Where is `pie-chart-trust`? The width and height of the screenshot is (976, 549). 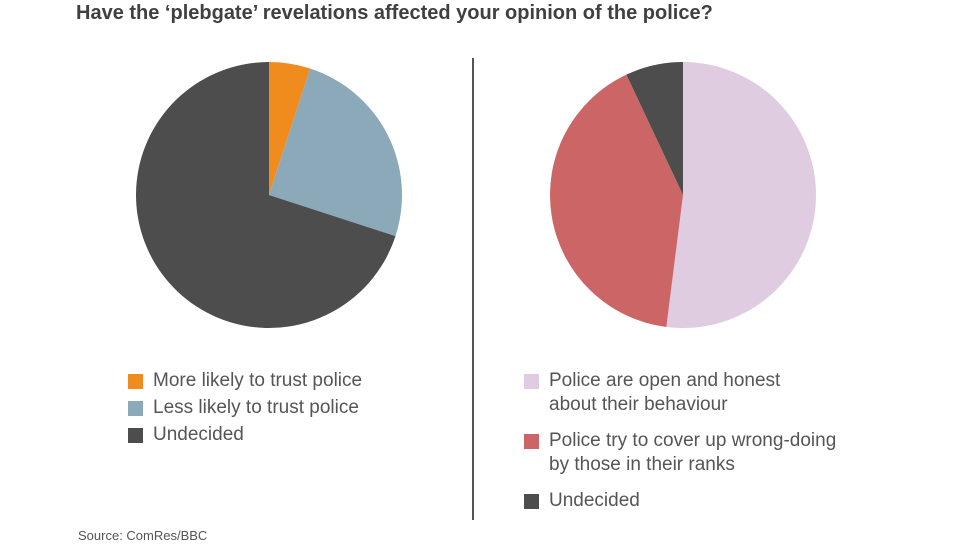 pie-chart-trust is located at coordinates (269, 195).